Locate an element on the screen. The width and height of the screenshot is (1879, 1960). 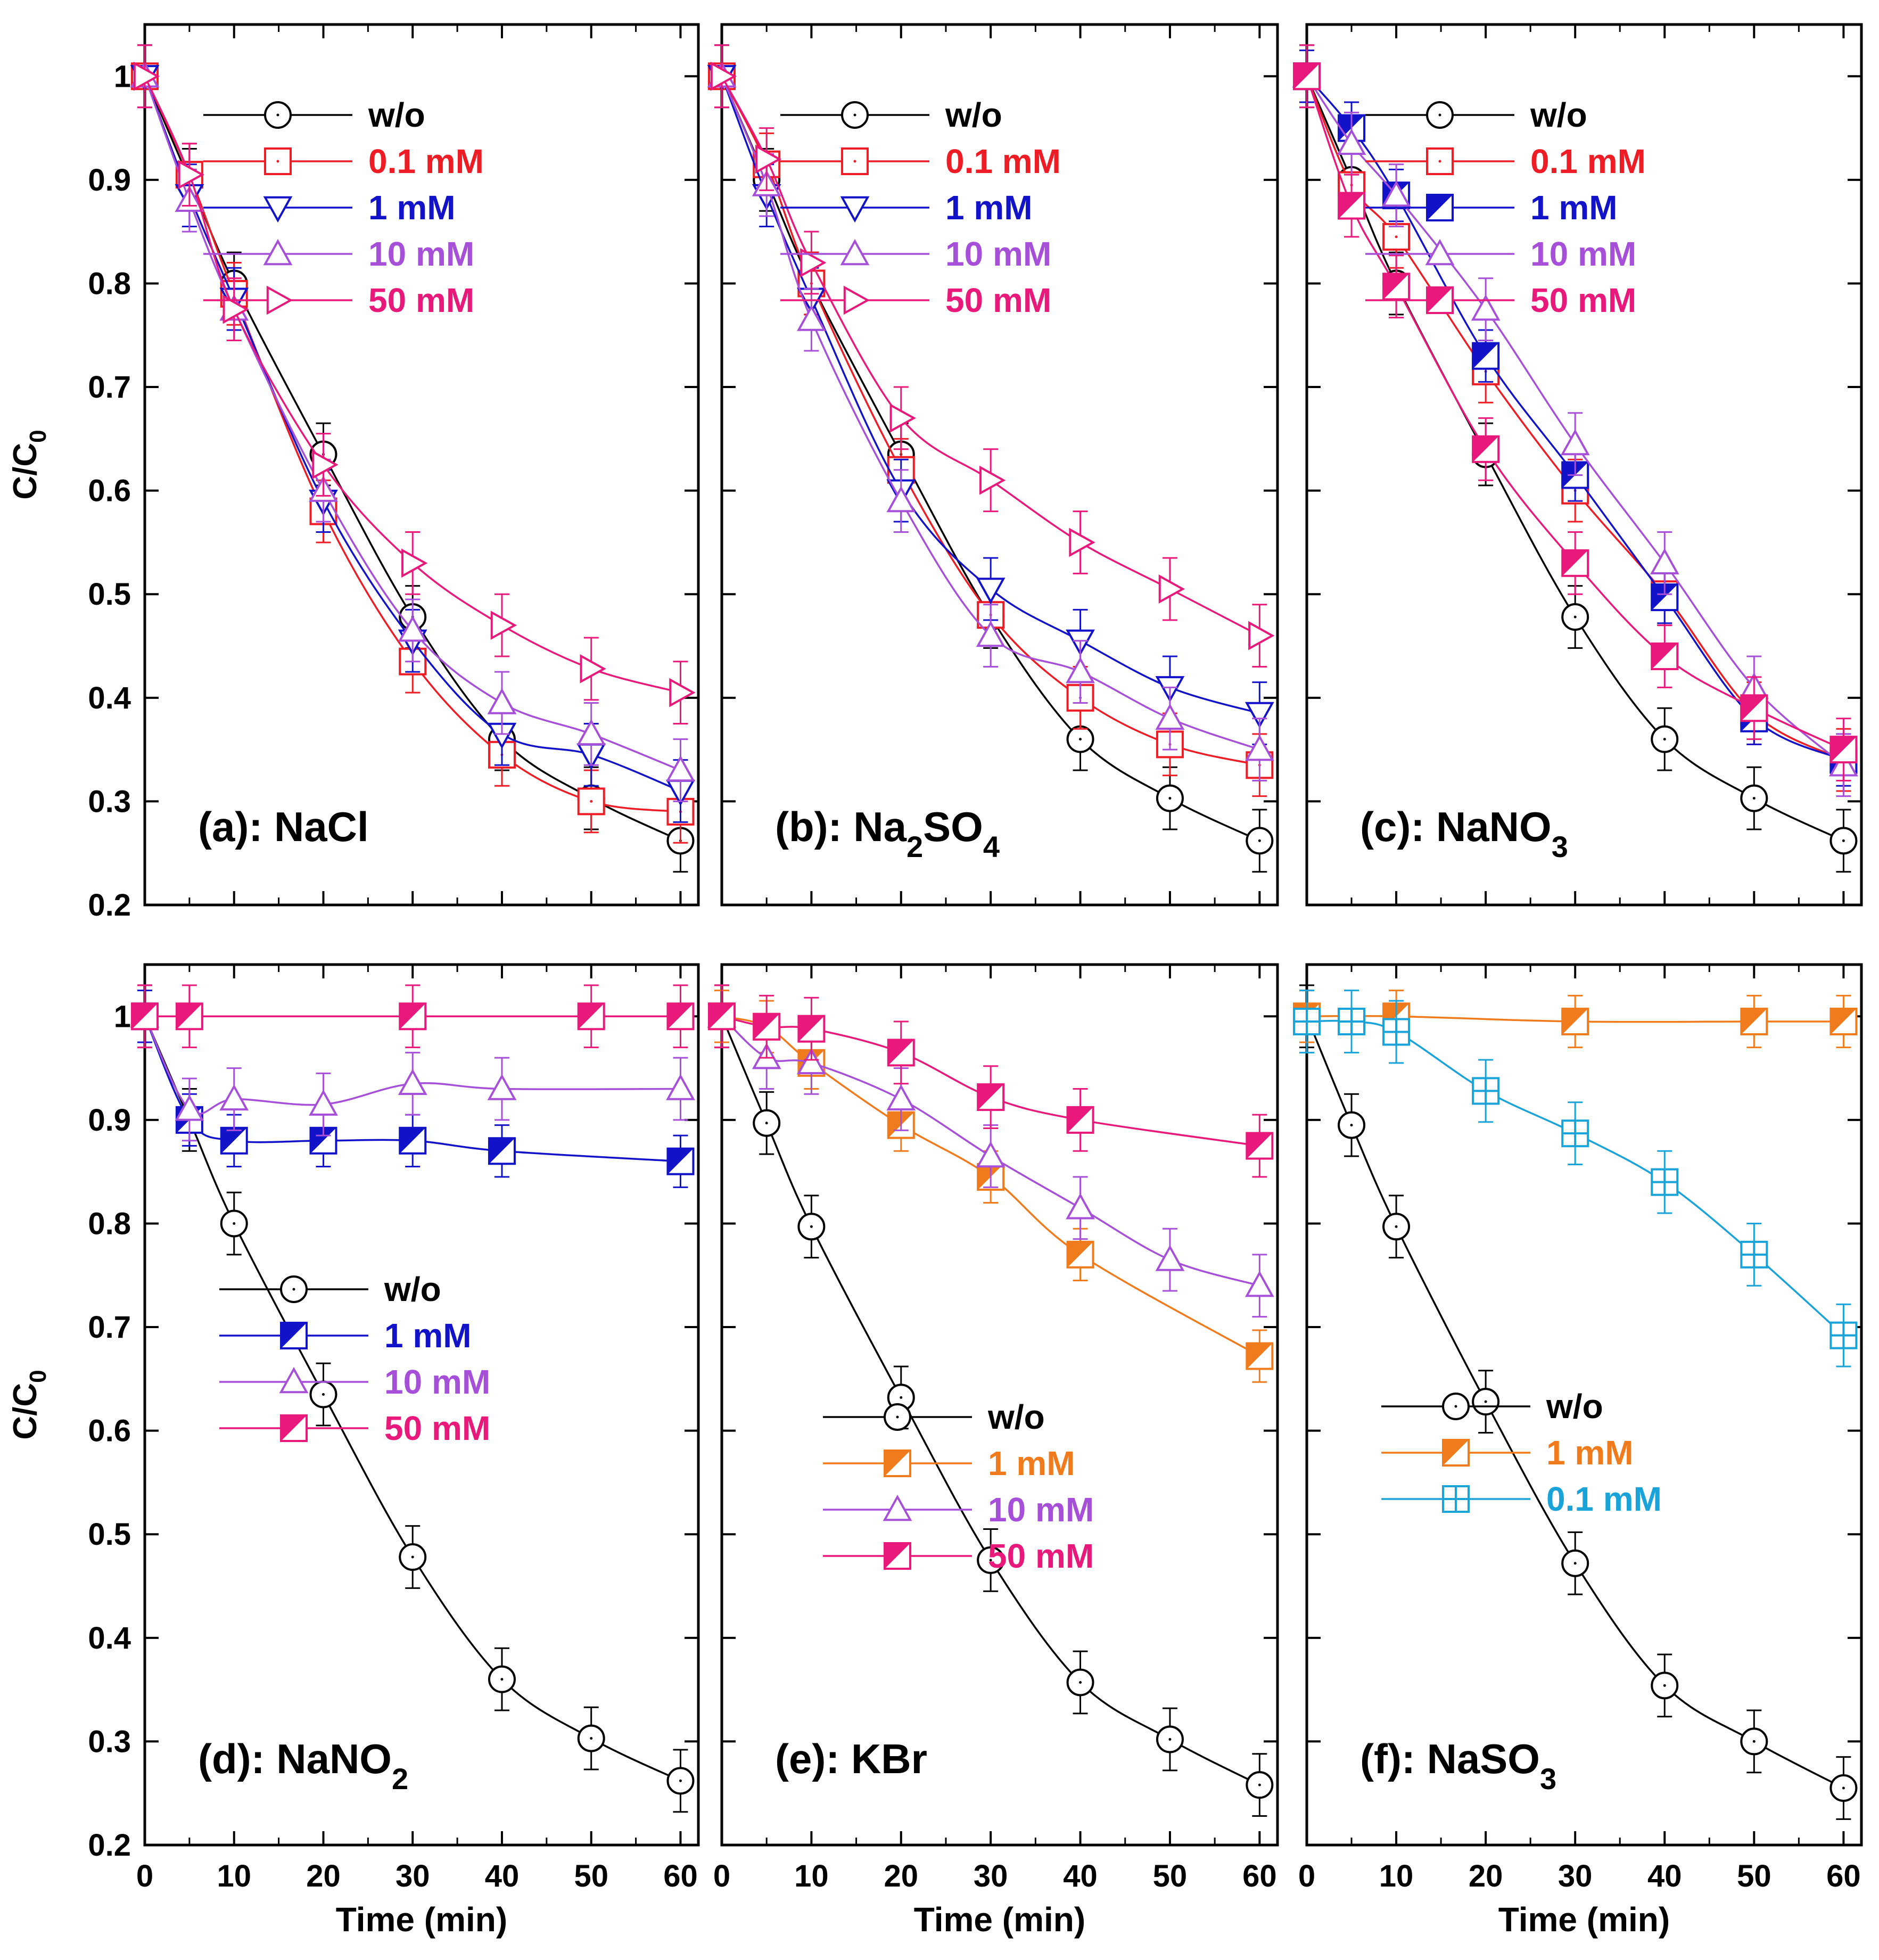
panel-label-main: (e): KBr is located at coordinates (851, 1758).